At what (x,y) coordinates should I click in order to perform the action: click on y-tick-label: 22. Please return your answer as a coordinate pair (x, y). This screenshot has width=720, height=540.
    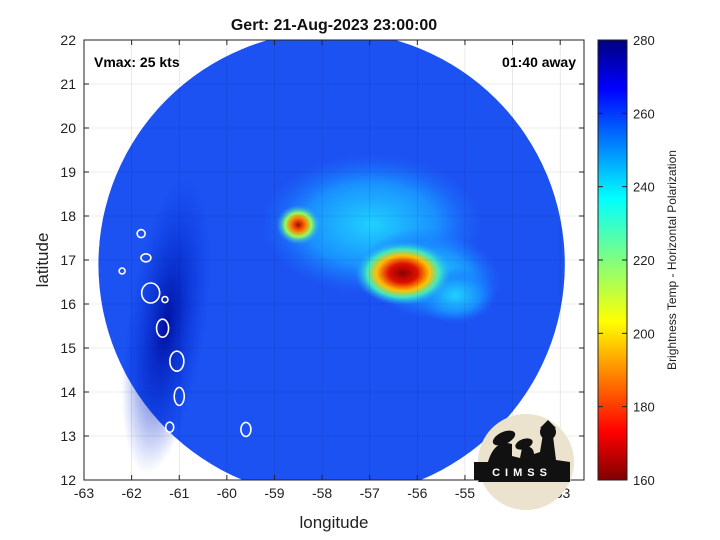
    Looking at the image, I should click on (68, 40).